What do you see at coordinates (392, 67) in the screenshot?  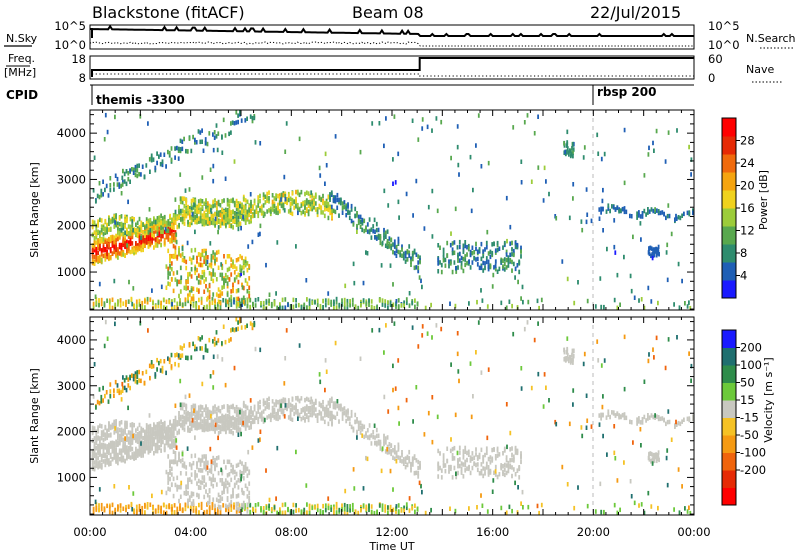 I see `freq-step-line` at bounding box center [392, 67].